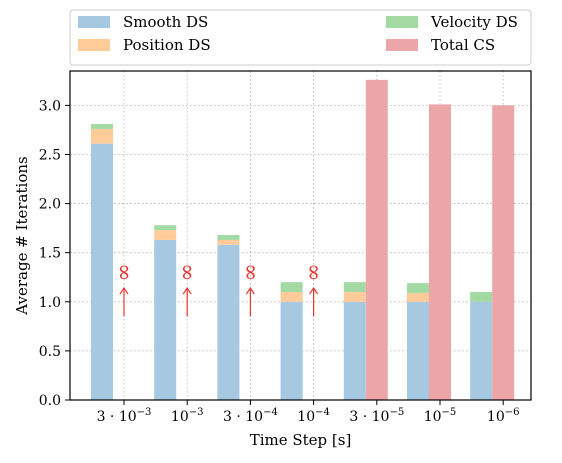 The width and height of the screenshot is (562, 463). I want to click on x-axis: 3 · 10⁻³ 10⁻³ 3 · 10⁻⁴ 10⁻⁴ 3 · 10⁻⁵ 10⁻⁵ 10⁻⁶, so click(308, 412).